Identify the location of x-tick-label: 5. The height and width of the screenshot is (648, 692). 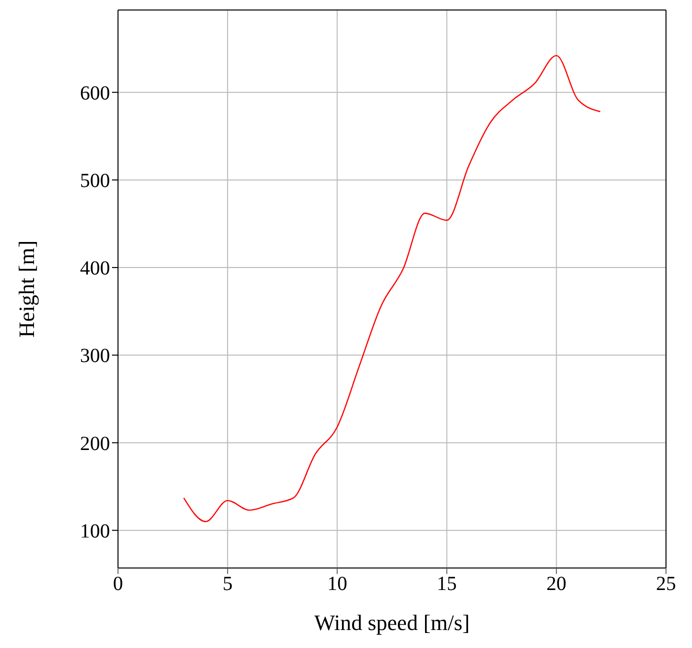
(227, 584).